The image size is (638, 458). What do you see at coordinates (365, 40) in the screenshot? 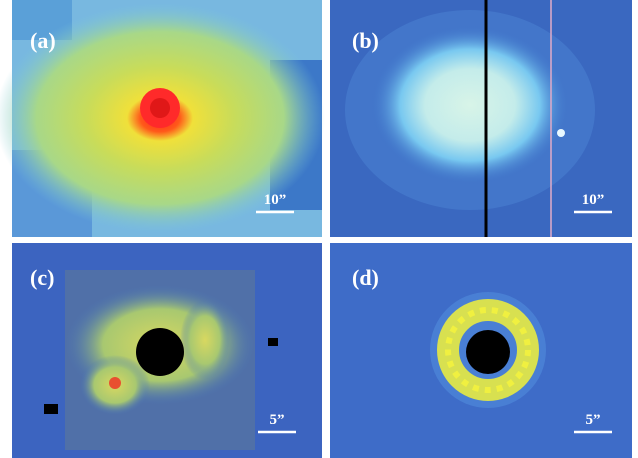
I see `panel-label: (b)` at bounding box center [365, 40].